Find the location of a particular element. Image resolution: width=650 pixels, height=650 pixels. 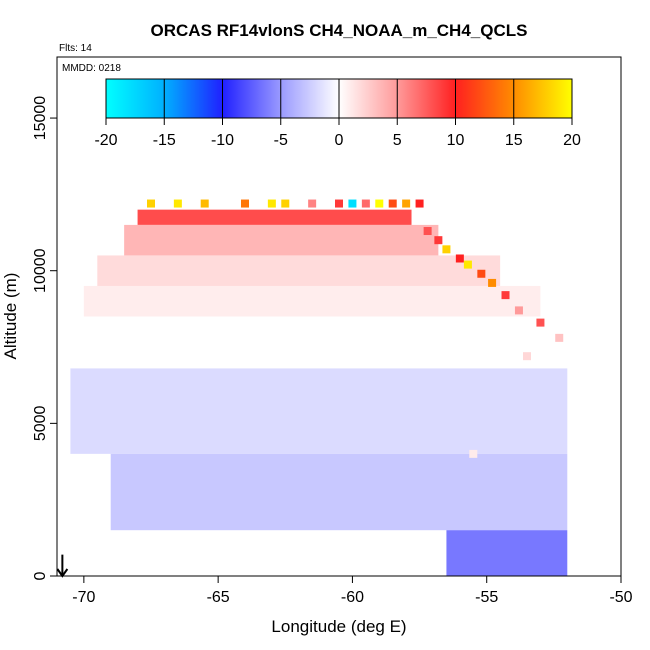

arrow-head is located at coordinates (62, 573).